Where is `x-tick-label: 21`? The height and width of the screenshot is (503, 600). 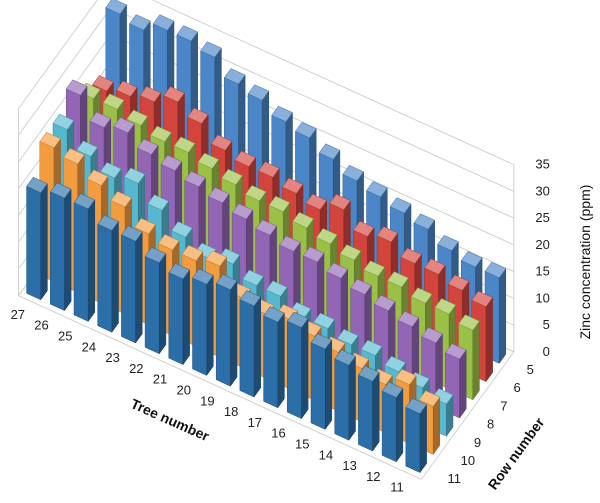 x-tick-label: 21 is located at coordinates (160, 379).